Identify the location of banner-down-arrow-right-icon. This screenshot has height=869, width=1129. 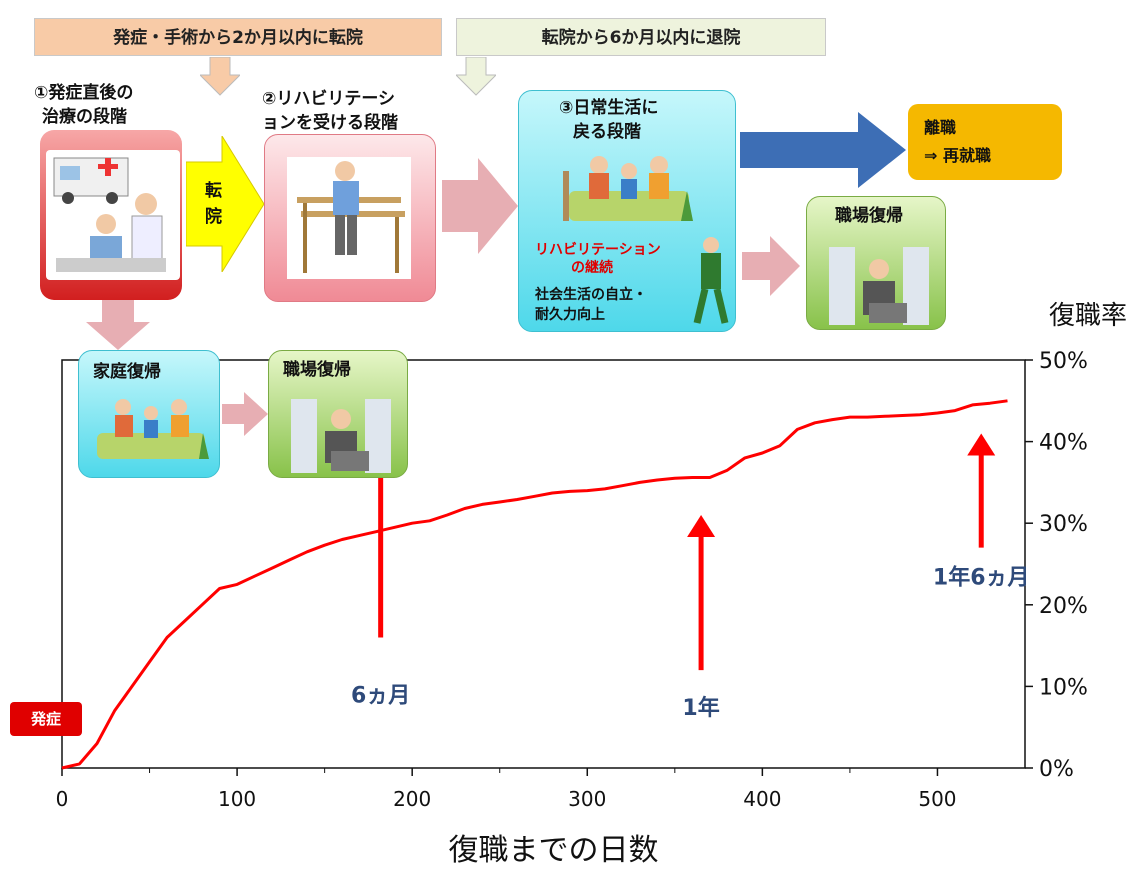
(476, 77).